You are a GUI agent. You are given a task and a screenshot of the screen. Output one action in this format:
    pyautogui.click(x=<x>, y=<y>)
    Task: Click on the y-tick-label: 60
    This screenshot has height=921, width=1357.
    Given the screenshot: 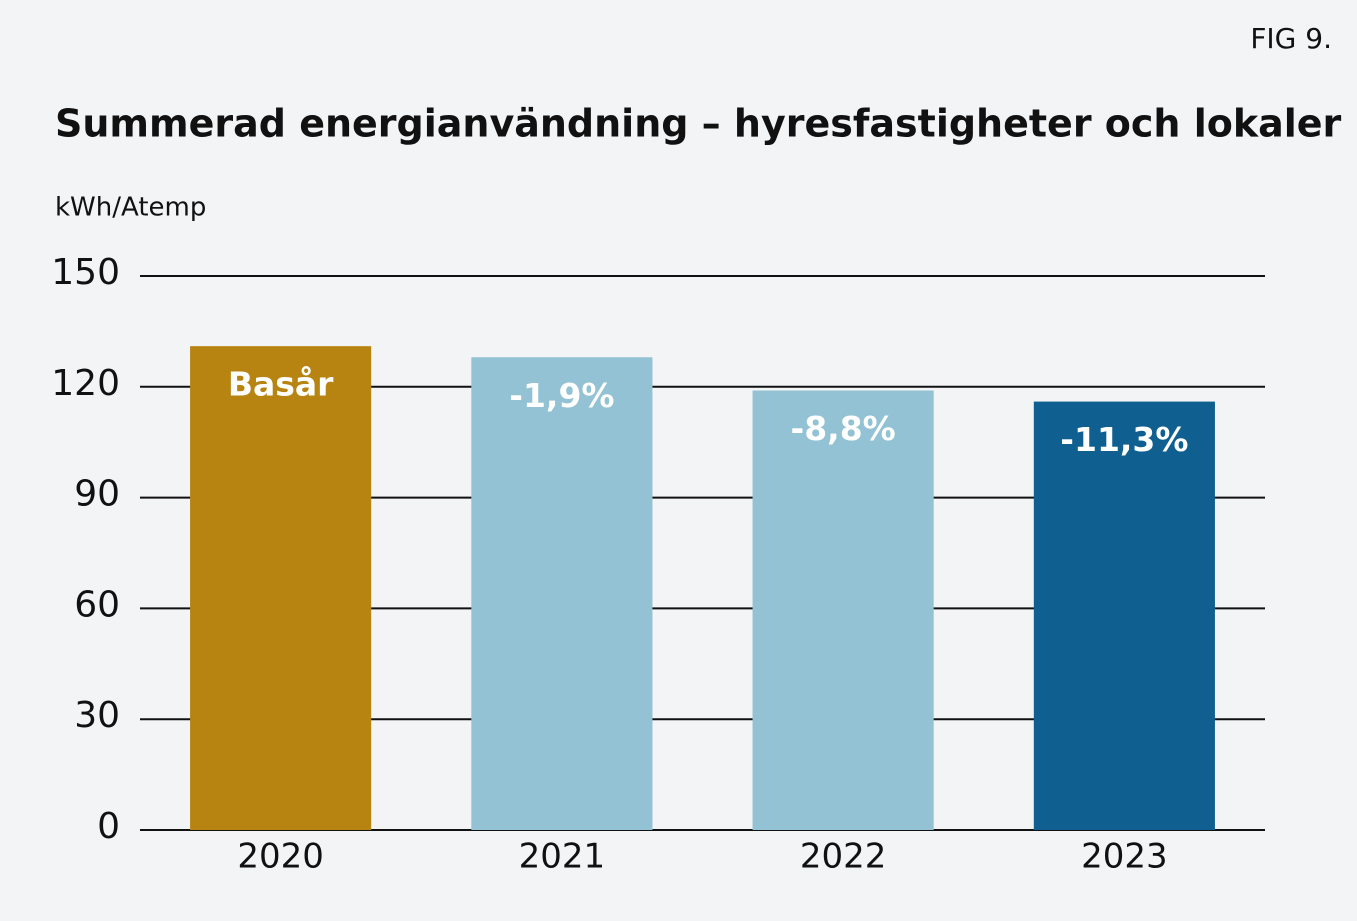 What is the action you would take?
    pyautogui.click(x=97, y=604)
    